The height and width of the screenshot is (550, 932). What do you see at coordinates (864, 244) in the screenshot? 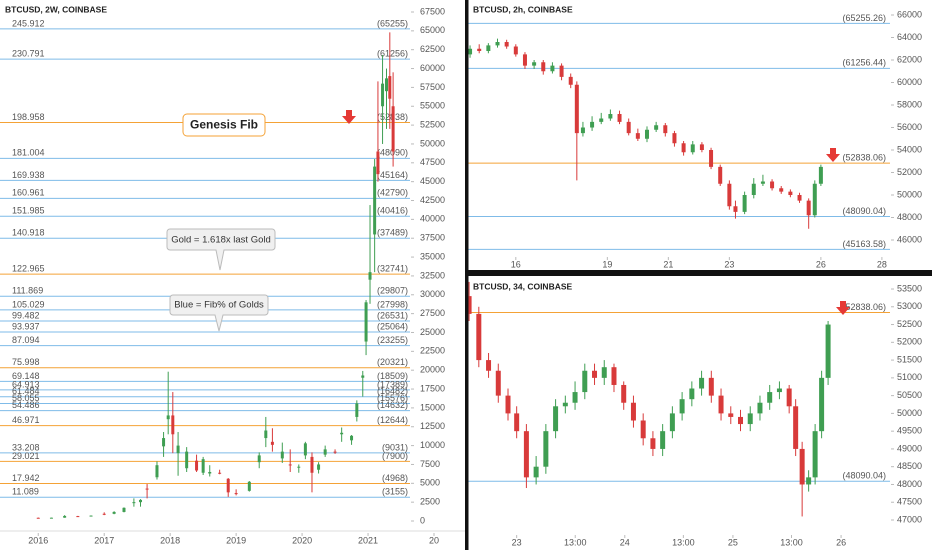
I see `level-price-label: (45163.58)` at bounding box center [864, 244].